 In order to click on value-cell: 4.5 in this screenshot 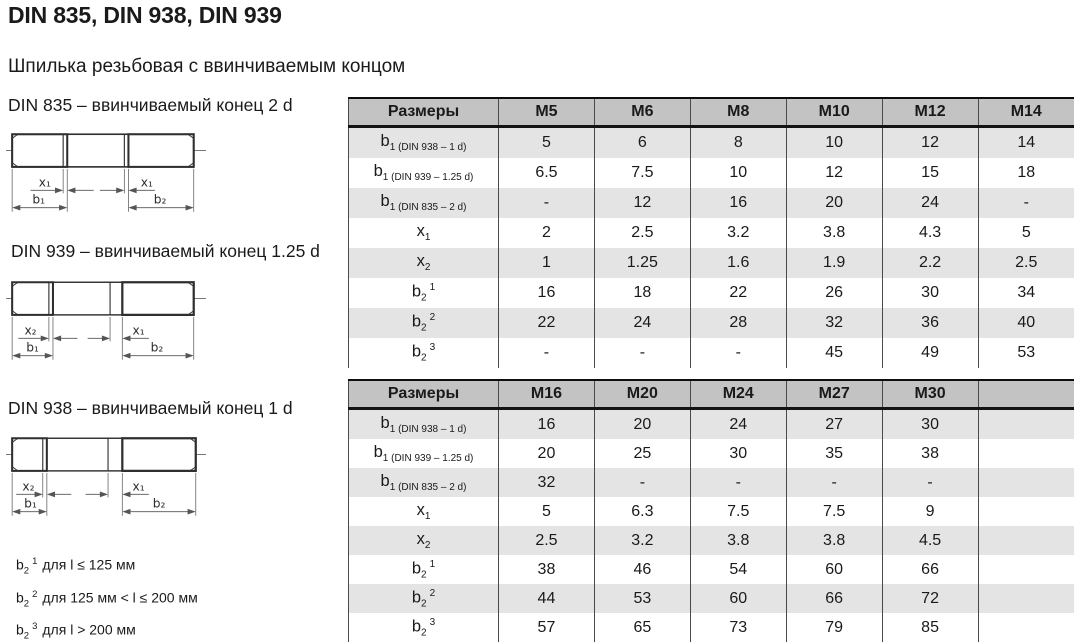, I will do `click(930, 540)`.